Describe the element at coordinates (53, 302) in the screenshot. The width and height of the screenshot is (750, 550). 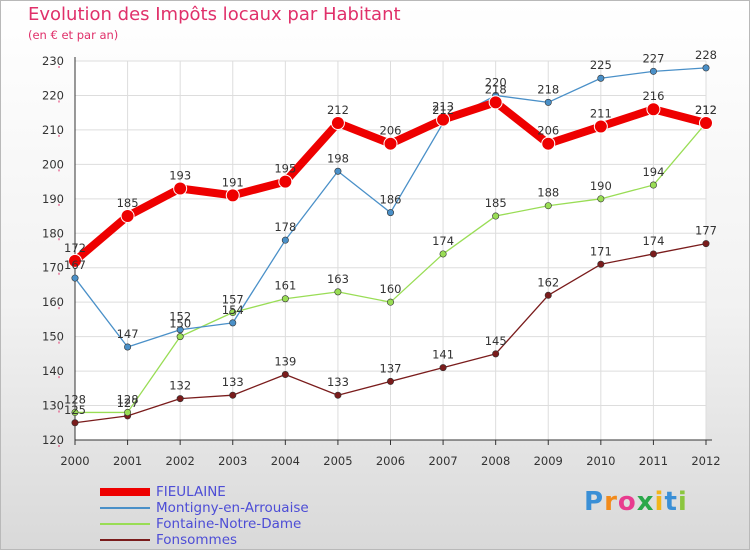
I see `y-tick-label: 160` at that location.